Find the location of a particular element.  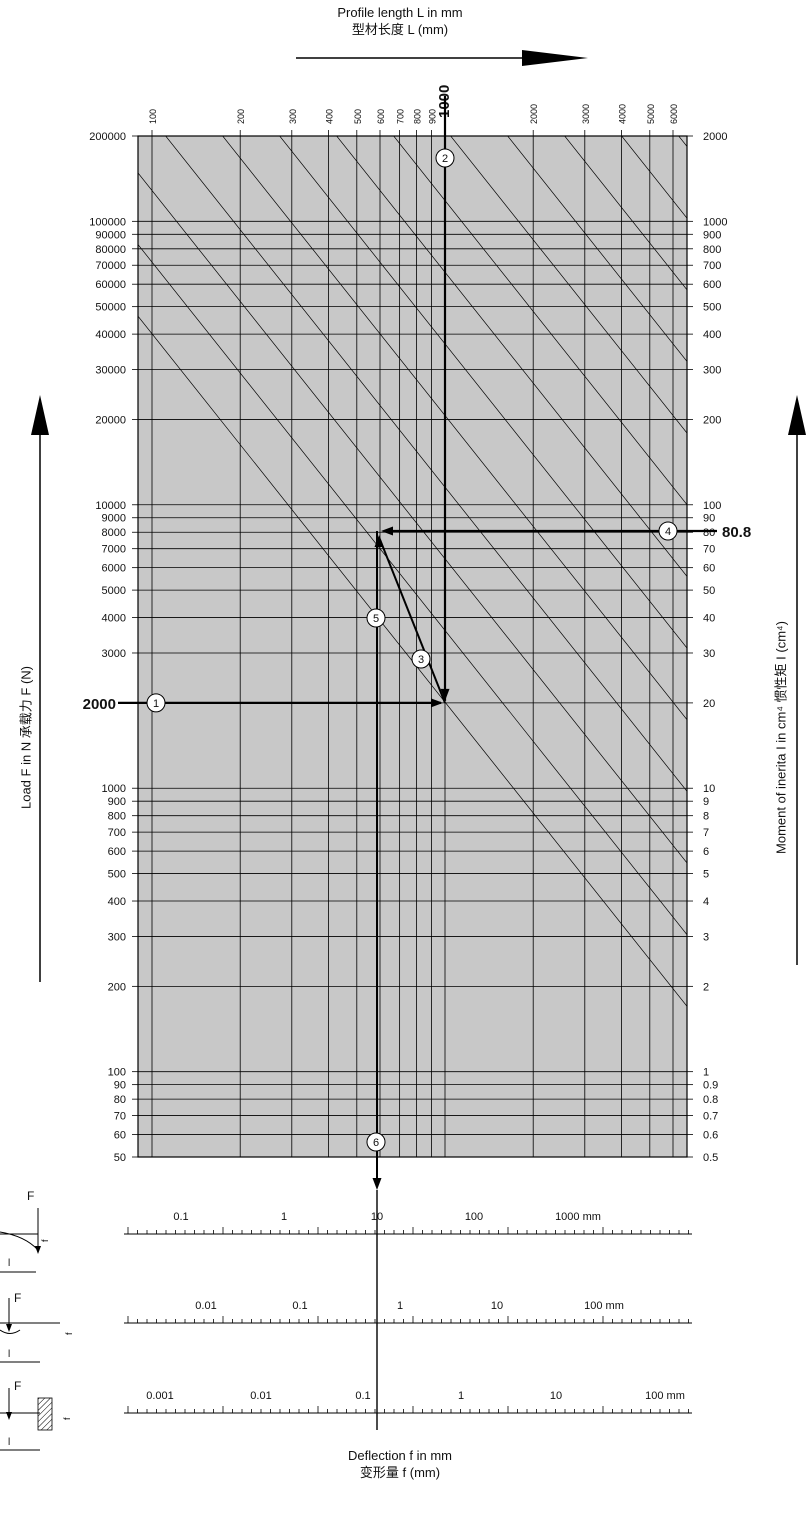

case3-force-arrow is located at coordinates (9, 1416).